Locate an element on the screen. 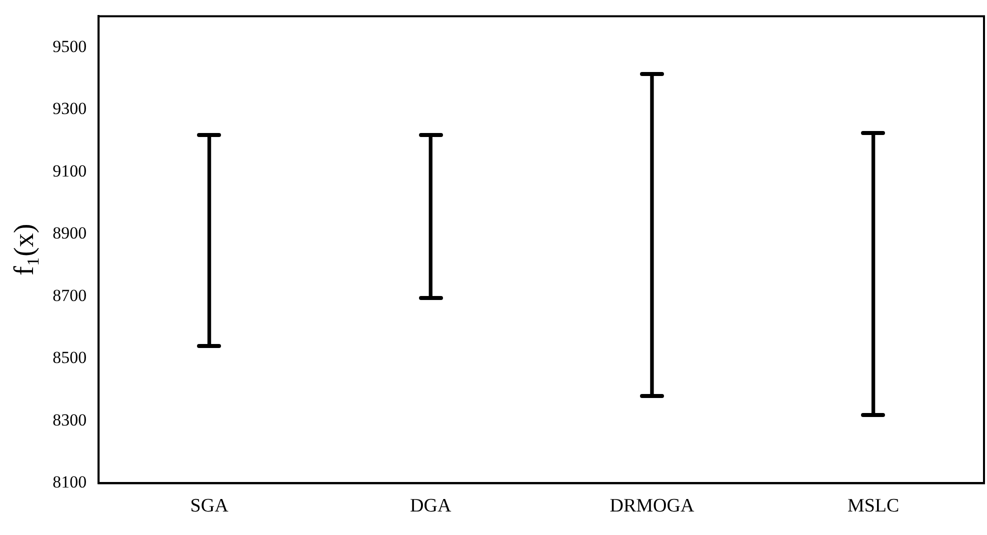  x-tick-label: SGA is located at coordinates (209, 506).